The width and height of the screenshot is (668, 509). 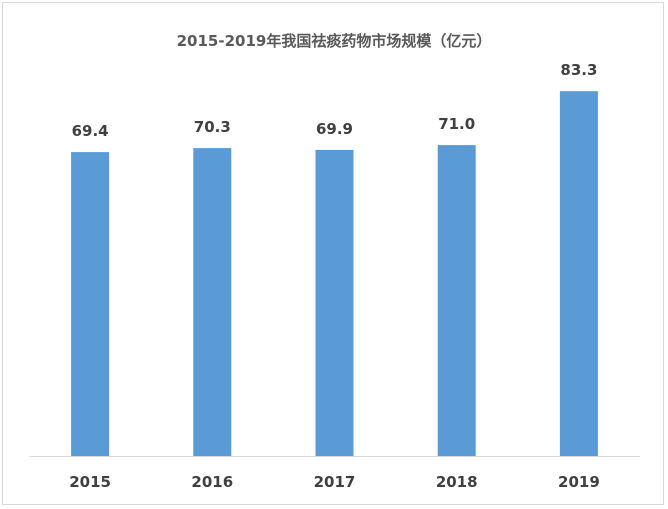 What do you see at coordinates (334, 41) in the screenshot?
I see `chart-title: 2015-2019年我国祛痰药物市场规模（亿元）` at bounding box center [334, 41].